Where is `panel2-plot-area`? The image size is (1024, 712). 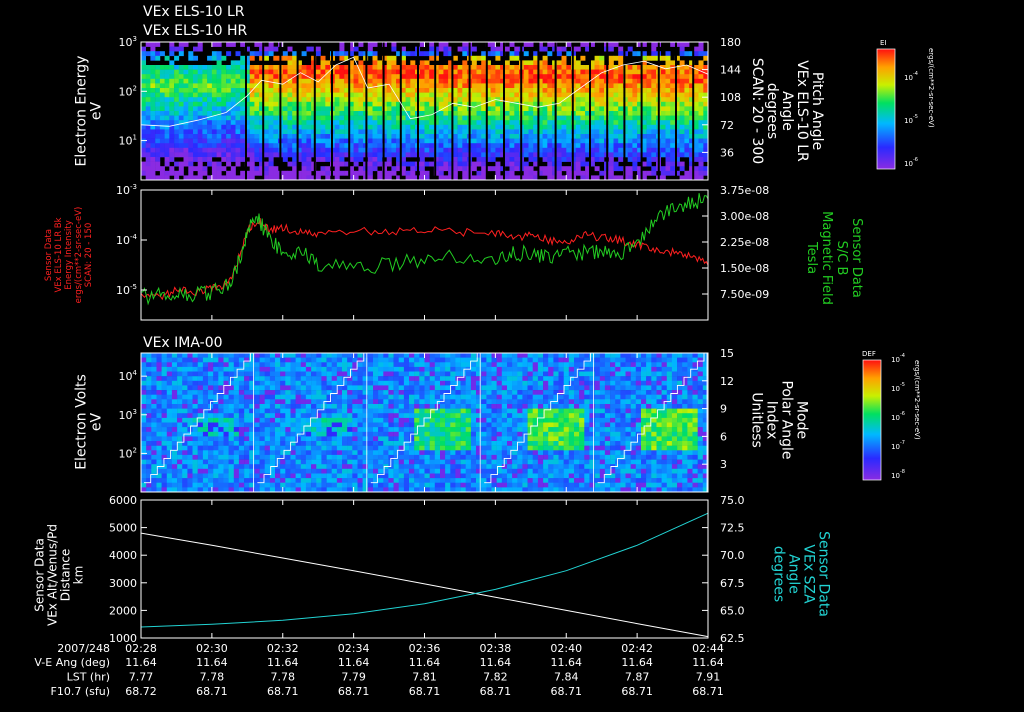 panel2-plot-area is located at coordinates (424, 248).